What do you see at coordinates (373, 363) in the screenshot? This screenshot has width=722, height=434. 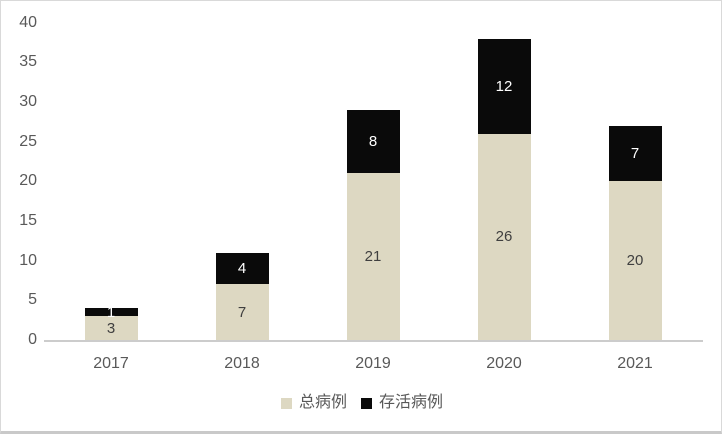 I see `x-category-label: 2019` at bounding box center [373, 363].